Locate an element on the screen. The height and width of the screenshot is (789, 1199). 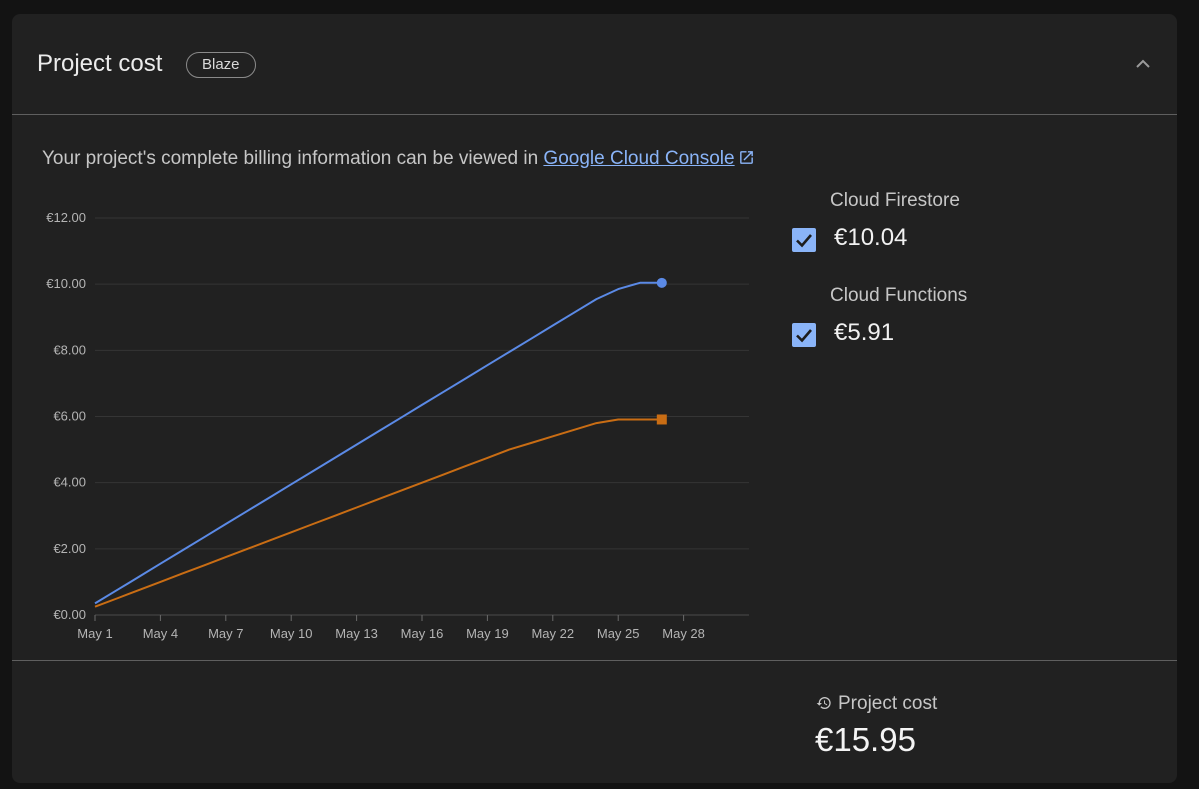
collapse-button is located at coordinates (1143, 64).